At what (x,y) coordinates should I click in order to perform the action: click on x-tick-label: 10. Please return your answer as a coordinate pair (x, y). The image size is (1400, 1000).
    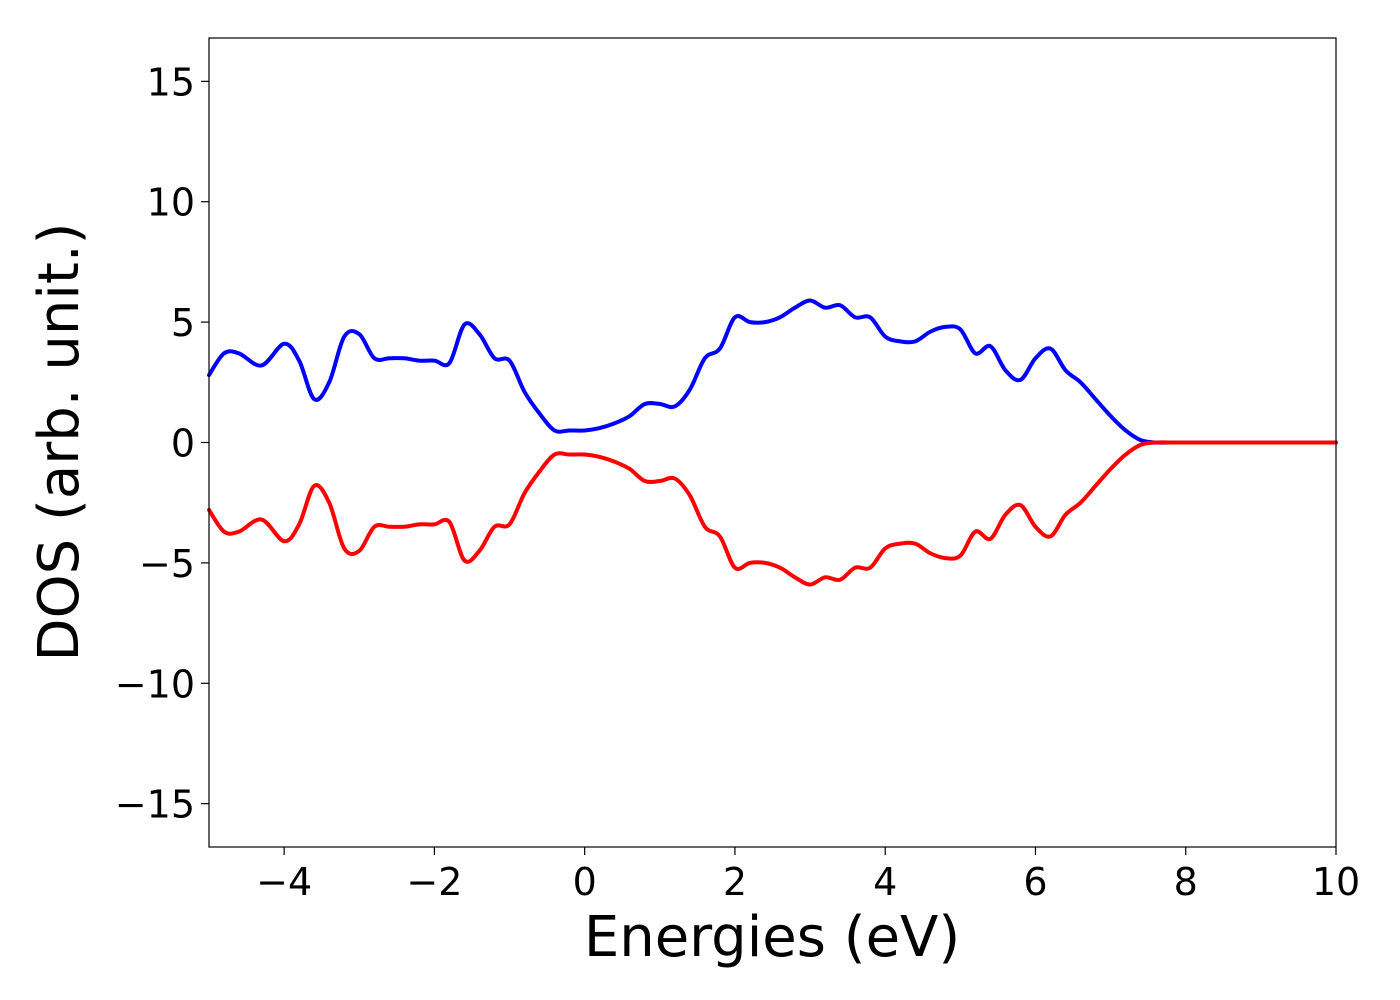
    Looking at the image, I should click on (1336, 882).